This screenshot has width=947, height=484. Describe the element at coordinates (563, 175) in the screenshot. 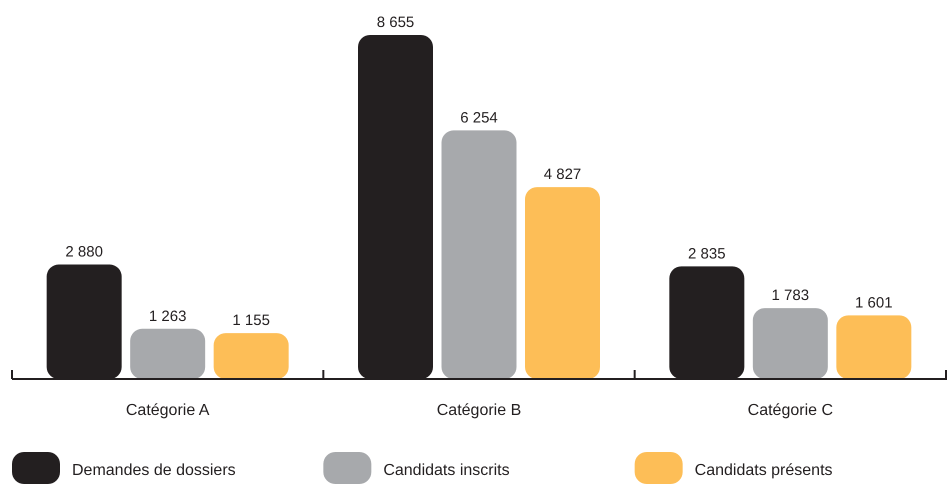

I see `data-label: 4 827` at that location.